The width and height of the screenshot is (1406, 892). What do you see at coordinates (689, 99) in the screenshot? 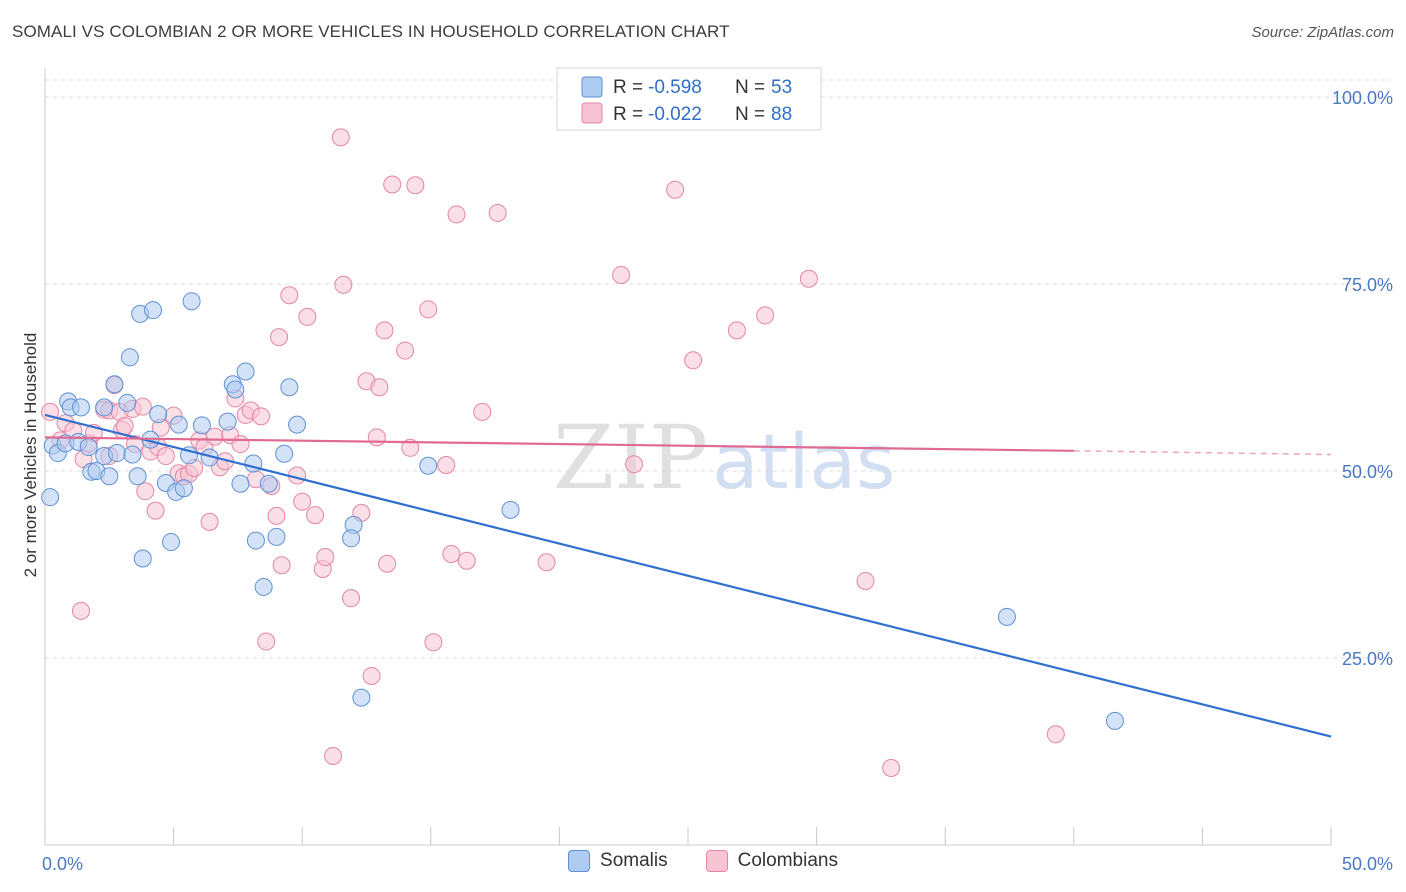
I see `legend: R = -0.598 N = 53 R = -0.022 N = 88` at bounding box center [689, 99].